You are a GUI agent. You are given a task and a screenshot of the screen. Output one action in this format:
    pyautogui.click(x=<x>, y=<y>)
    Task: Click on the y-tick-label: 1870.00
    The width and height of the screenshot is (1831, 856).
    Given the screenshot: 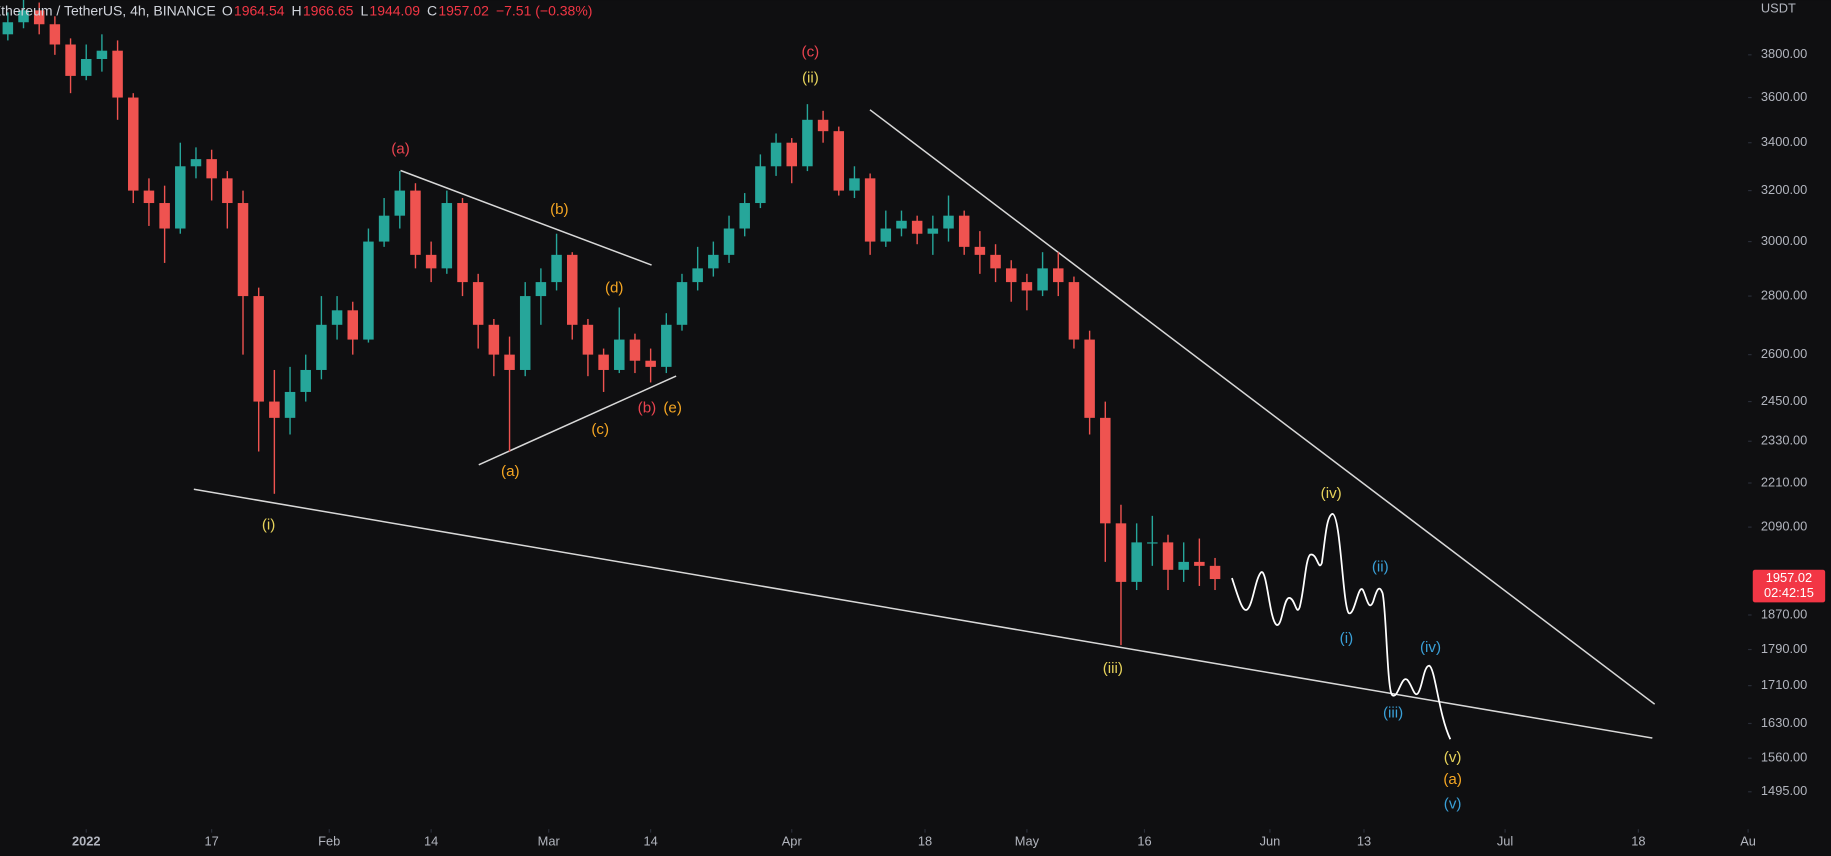 What is the action you would take?
    pyautogui.click(x=1784, y=613)
    